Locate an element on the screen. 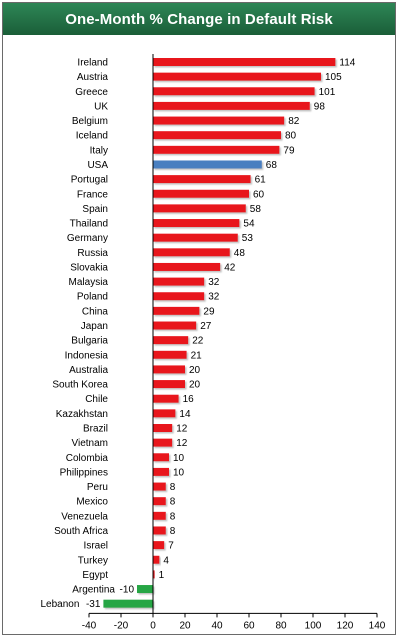 This screenshot has height=639, width=400. bar-greece is located at coordinates (234, 91).